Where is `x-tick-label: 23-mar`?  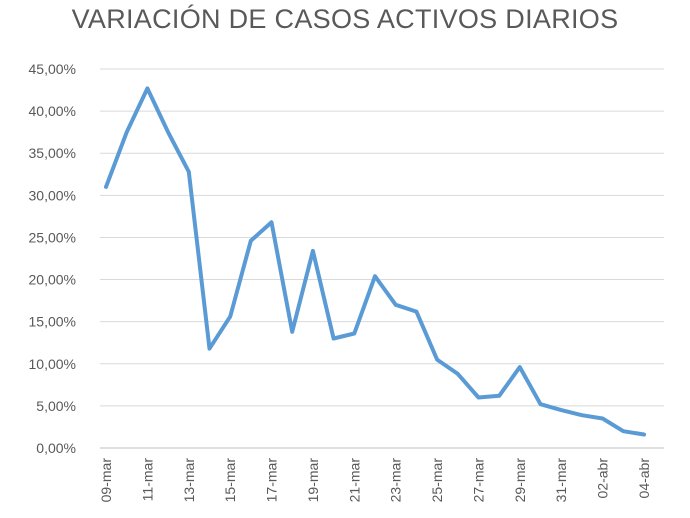
x-tick-label: 23-mar is located at coordinates (396, 480).